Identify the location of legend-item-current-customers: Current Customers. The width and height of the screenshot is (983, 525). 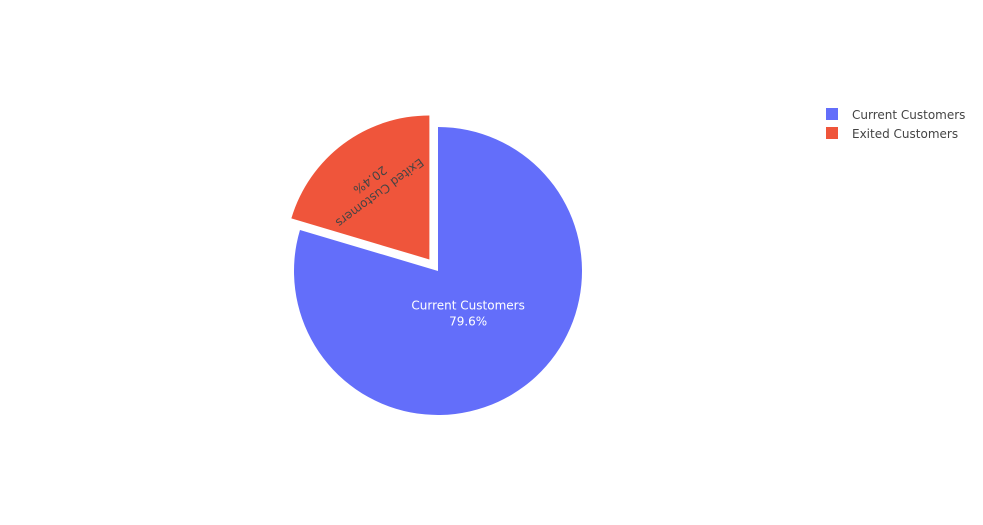
(895, 115).